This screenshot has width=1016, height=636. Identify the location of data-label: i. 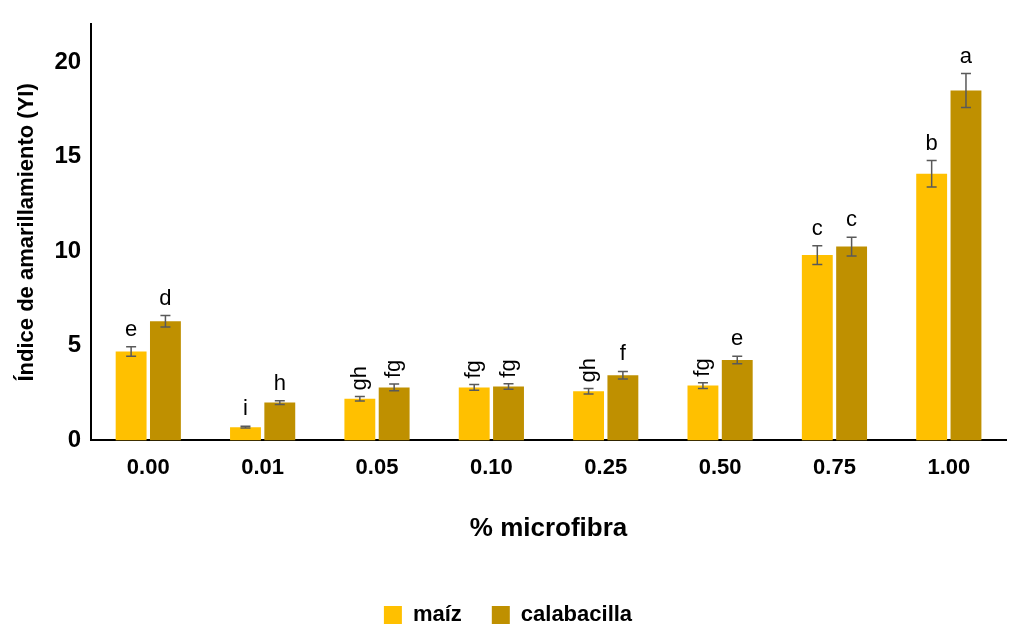
(245, 408).